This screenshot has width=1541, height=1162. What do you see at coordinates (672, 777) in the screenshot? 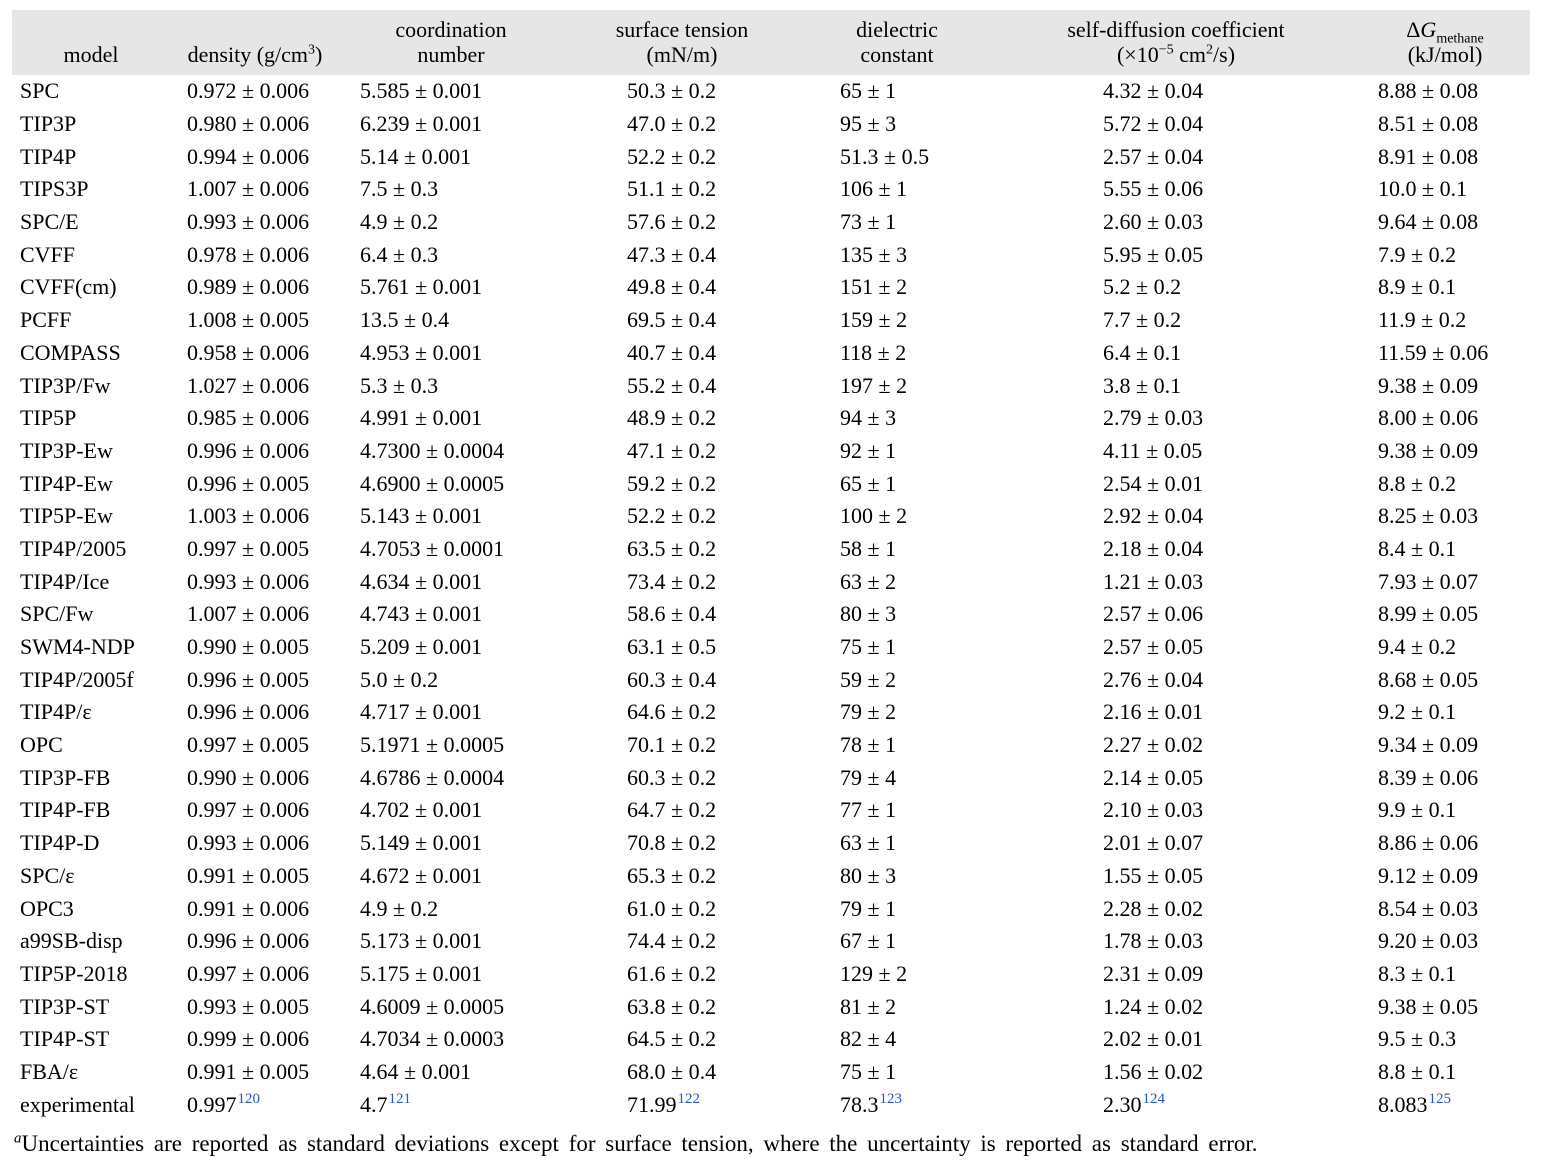
I see `surface-tension-cell: 60.3 ± 0.2` at bounding box center [672, 777].